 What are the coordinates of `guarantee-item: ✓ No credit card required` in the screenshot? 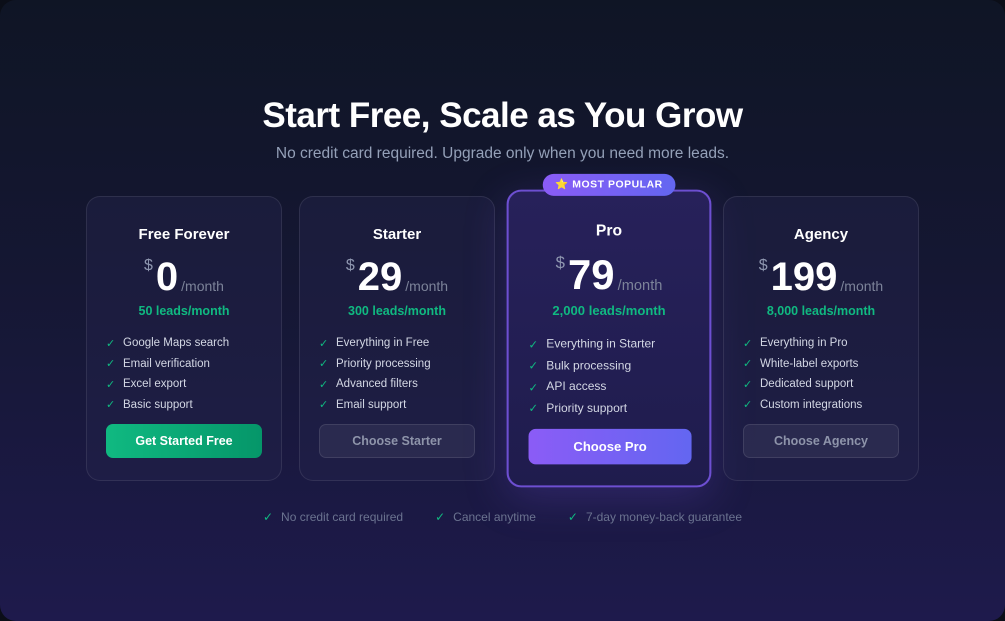 It's located at (333, 517).